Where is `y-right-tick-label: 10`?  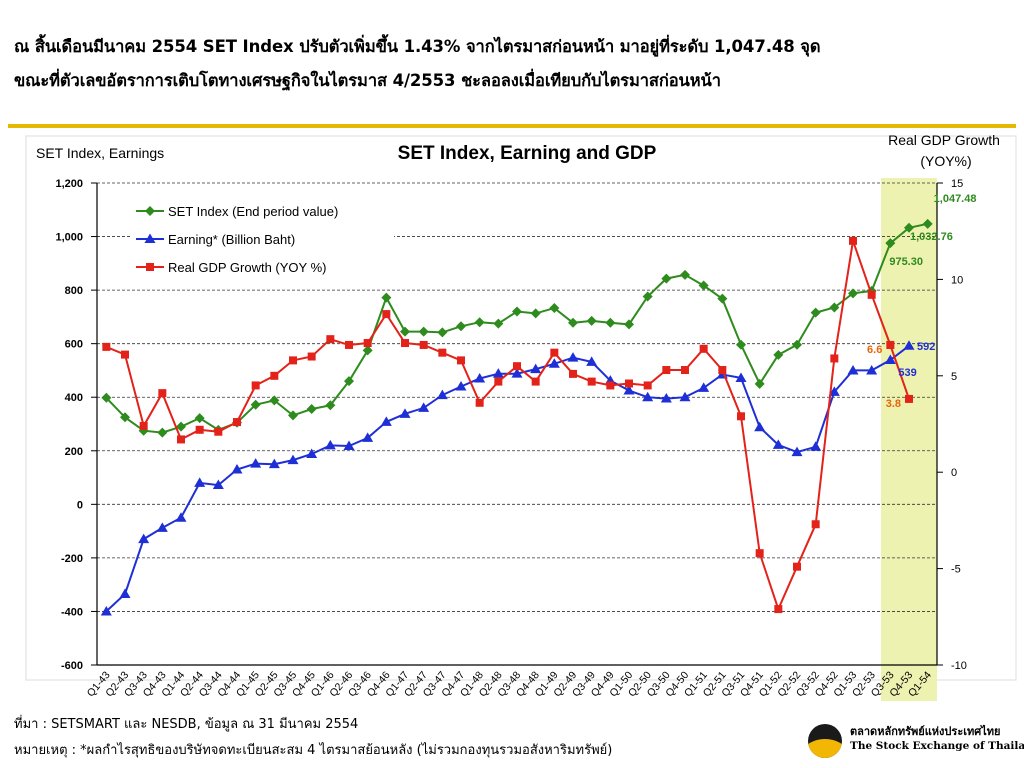 y-right-tick-label: 10 is located at coordinates (957, 280).